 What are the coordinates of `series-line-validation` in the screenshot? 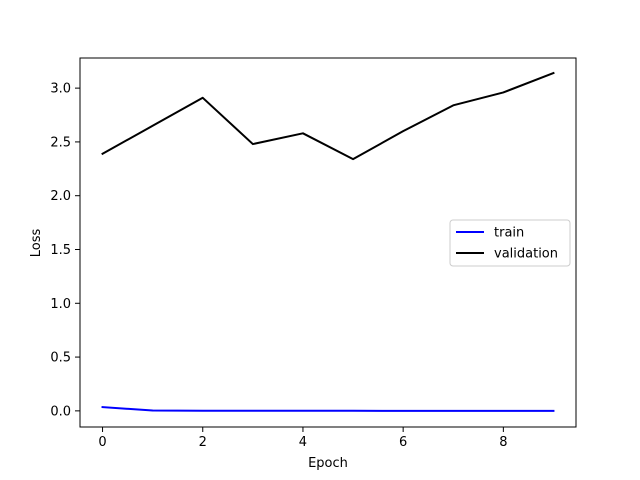 It's located at (328, 116).